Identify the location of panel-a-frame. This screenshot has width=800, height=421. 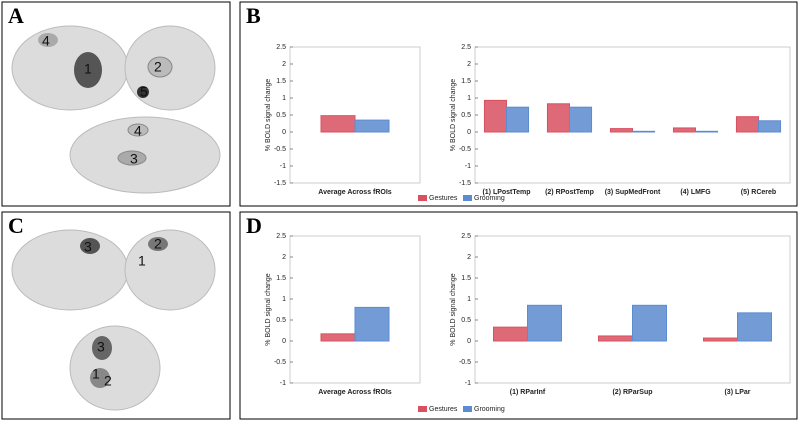
(116, 104).